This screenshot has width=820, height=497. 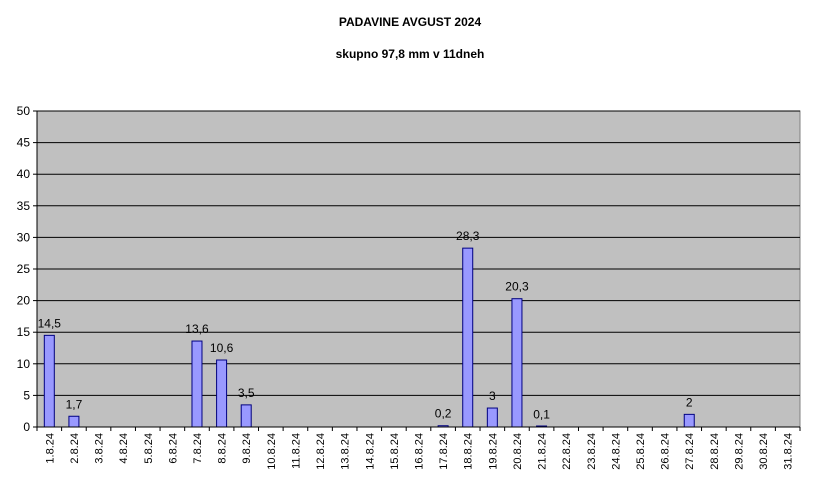 What do you see at coordinates (24, 111) in the screenshot?
I see `y-tick-label: 50` at bounding box center [24, 111].